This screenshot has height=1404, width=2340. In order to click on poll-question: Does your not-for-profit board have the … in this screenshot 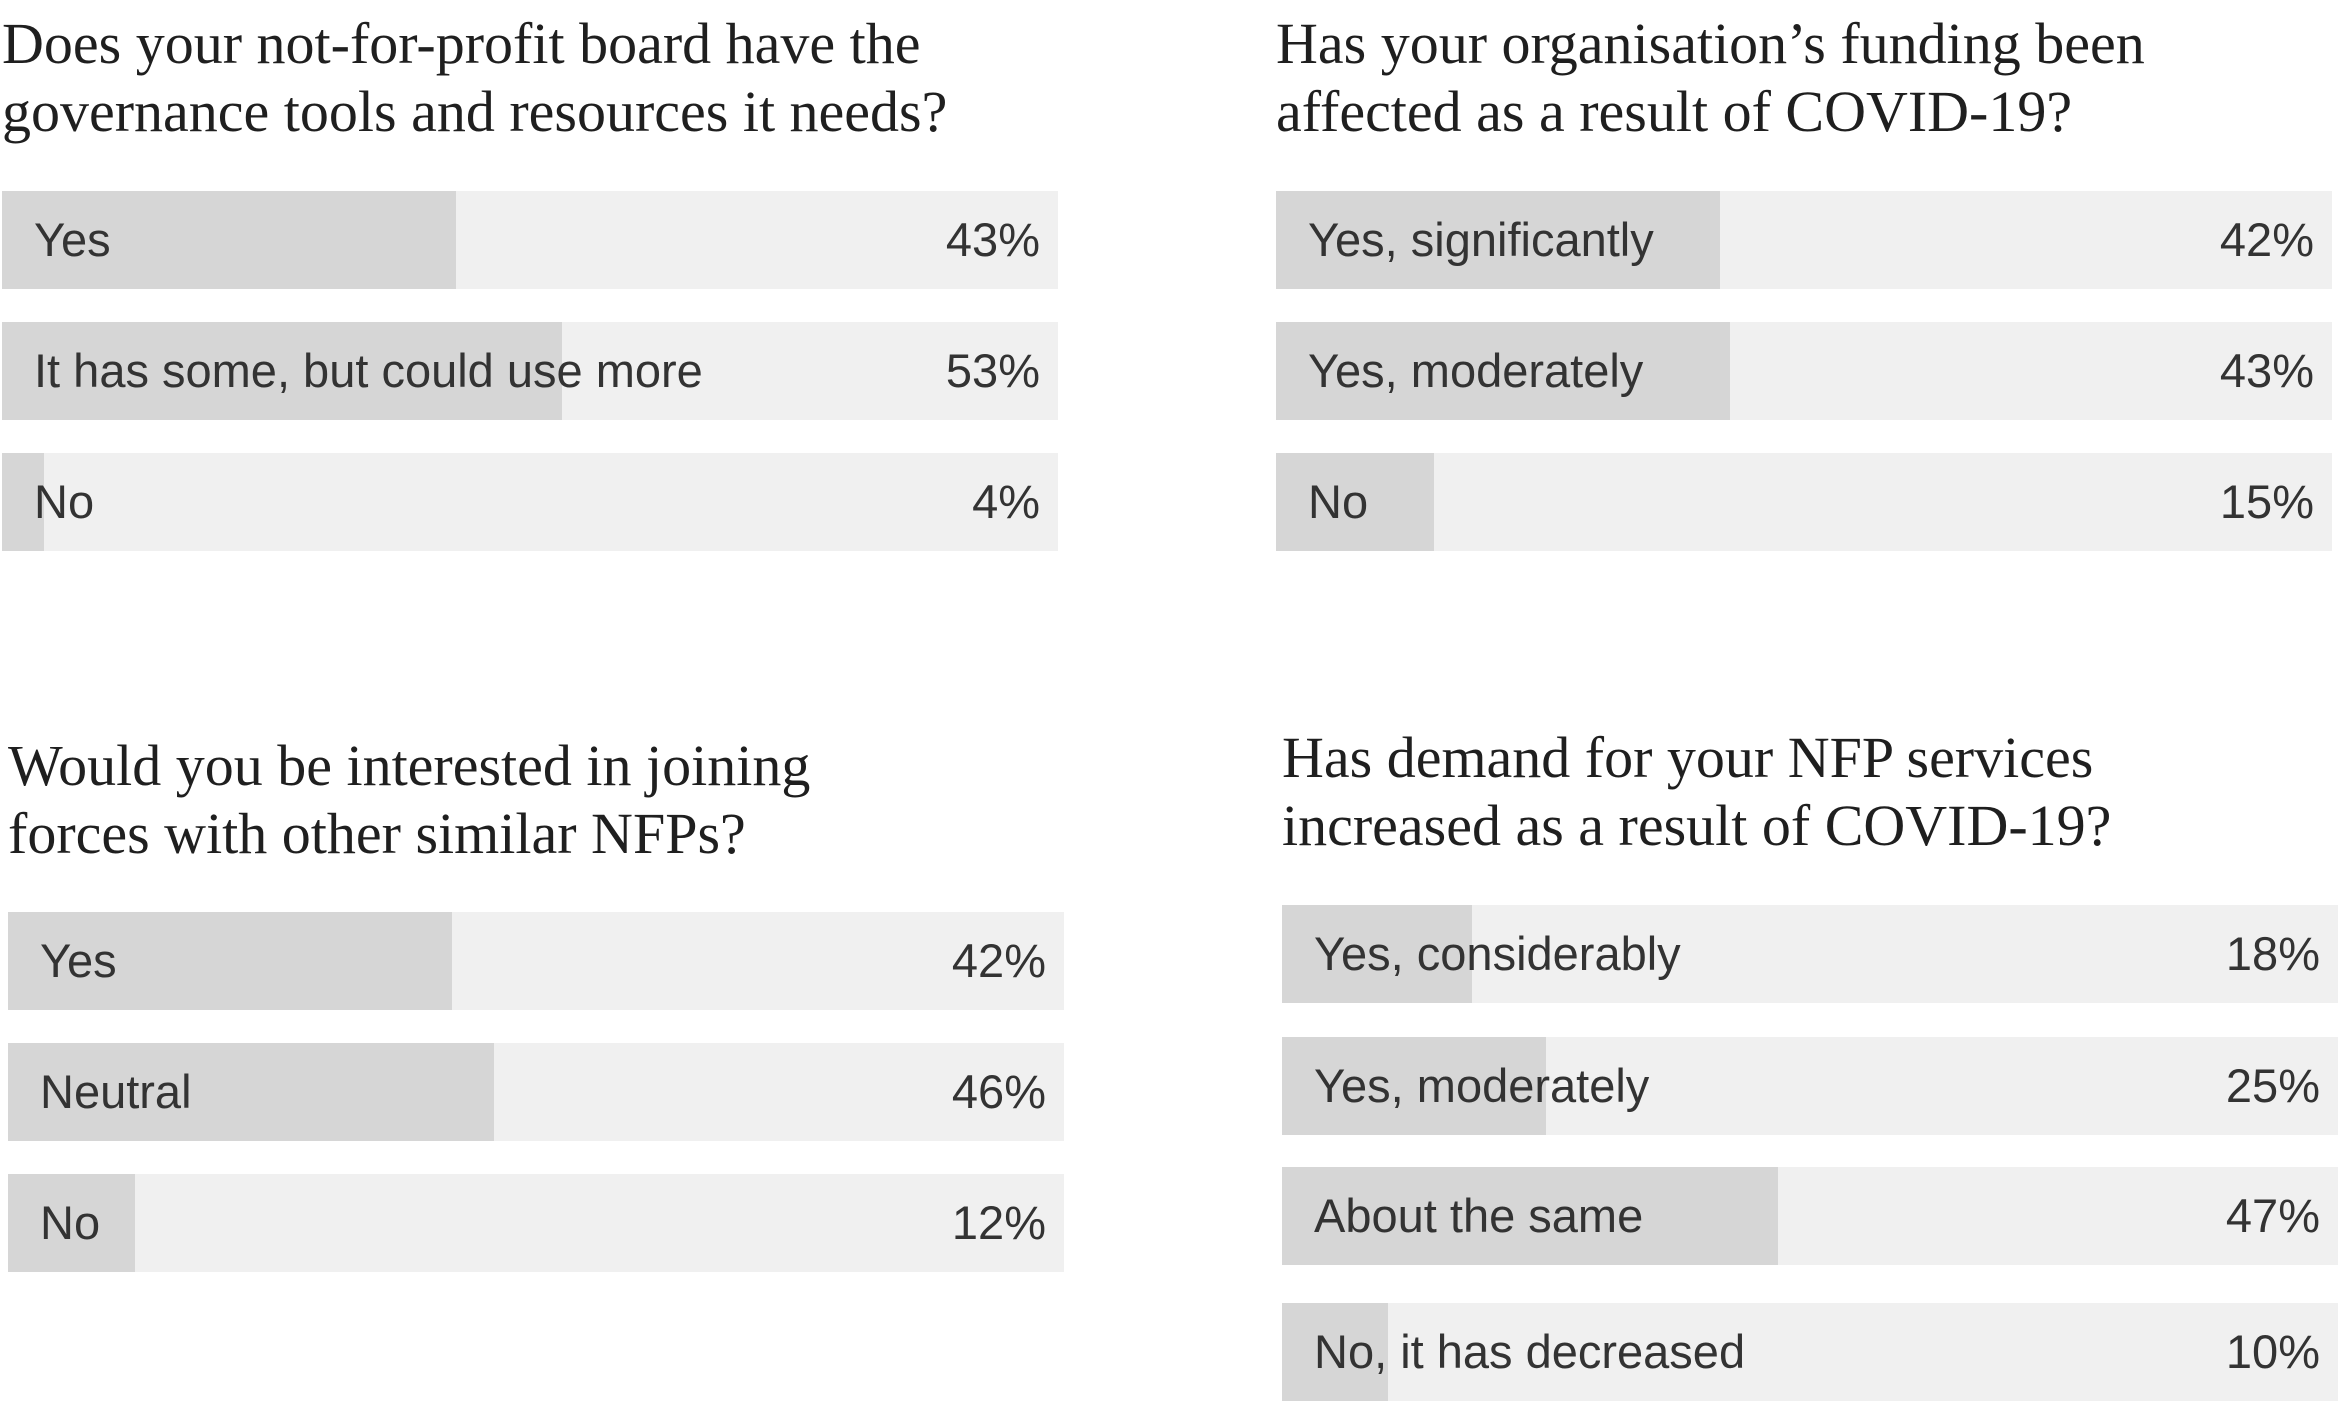, I will do `click(475, 77)`.